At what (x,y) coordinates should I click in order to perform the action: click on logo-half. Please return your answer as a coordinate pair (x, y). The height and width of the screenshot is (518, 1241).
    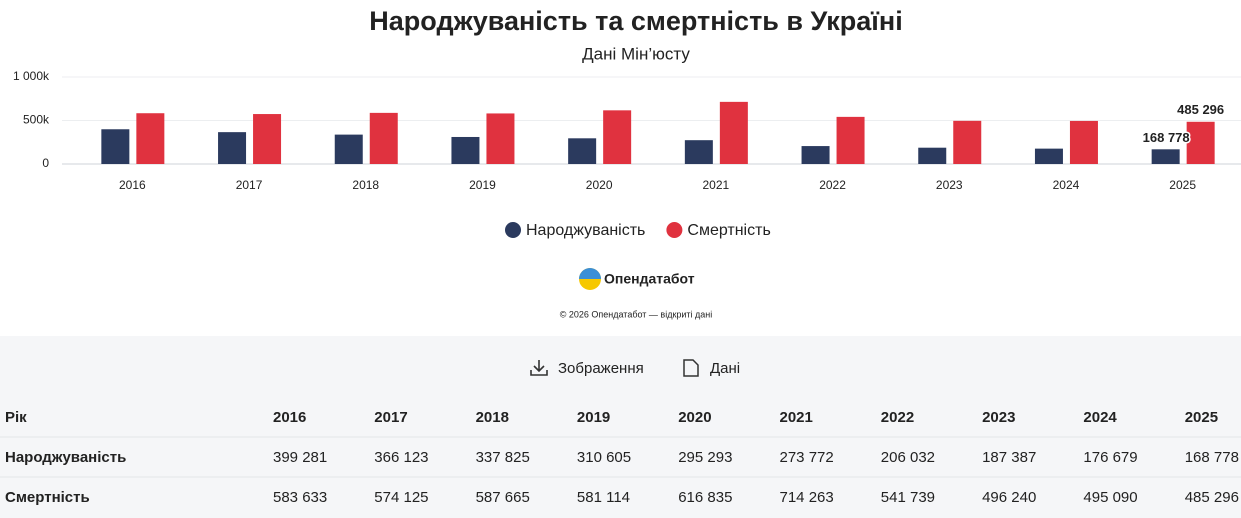
    Looking at the image, I should click on (590, 273).